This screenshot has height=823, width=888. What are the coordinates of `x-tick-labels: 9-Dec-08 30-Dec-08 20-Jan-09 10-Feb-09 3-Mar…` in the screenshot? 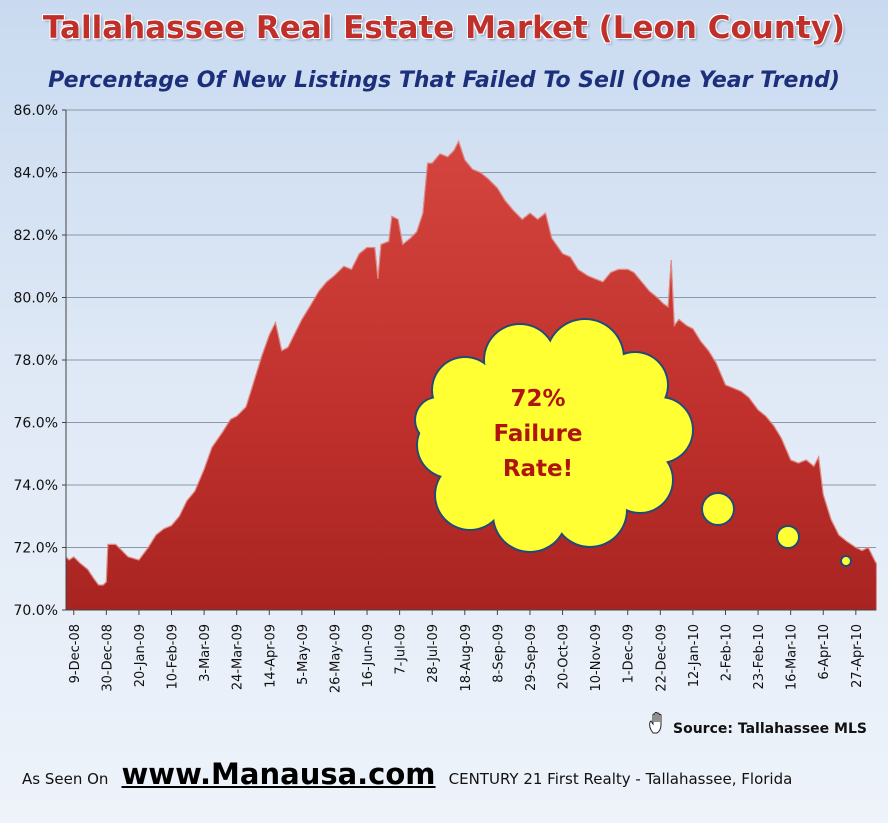 It's located at (466, 658).